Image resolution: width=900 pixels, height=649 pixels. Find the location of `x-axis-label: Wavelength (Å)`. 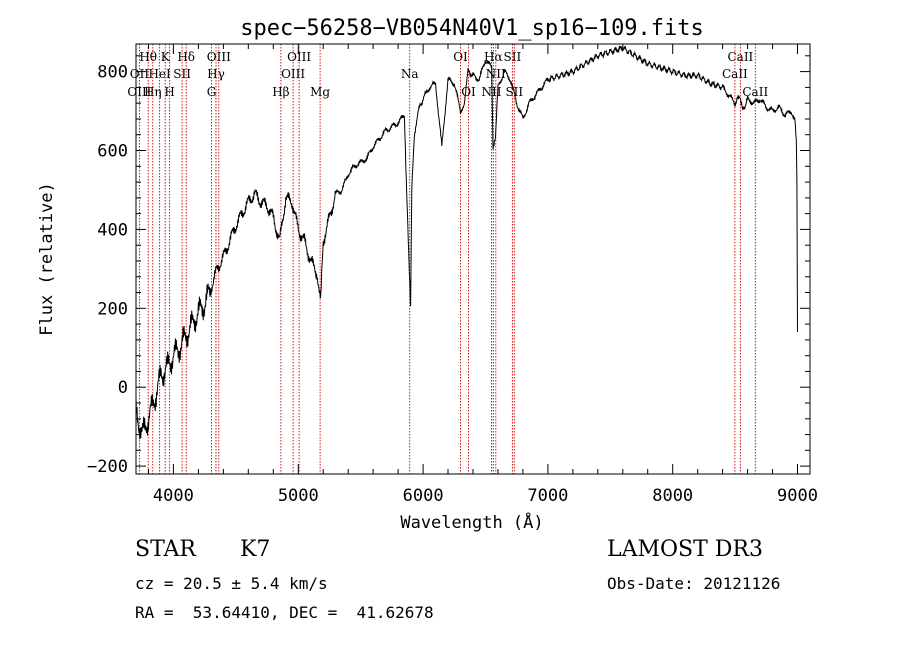

x-axis-label: Wavelength (Å) is located at coordinates (471, 522).